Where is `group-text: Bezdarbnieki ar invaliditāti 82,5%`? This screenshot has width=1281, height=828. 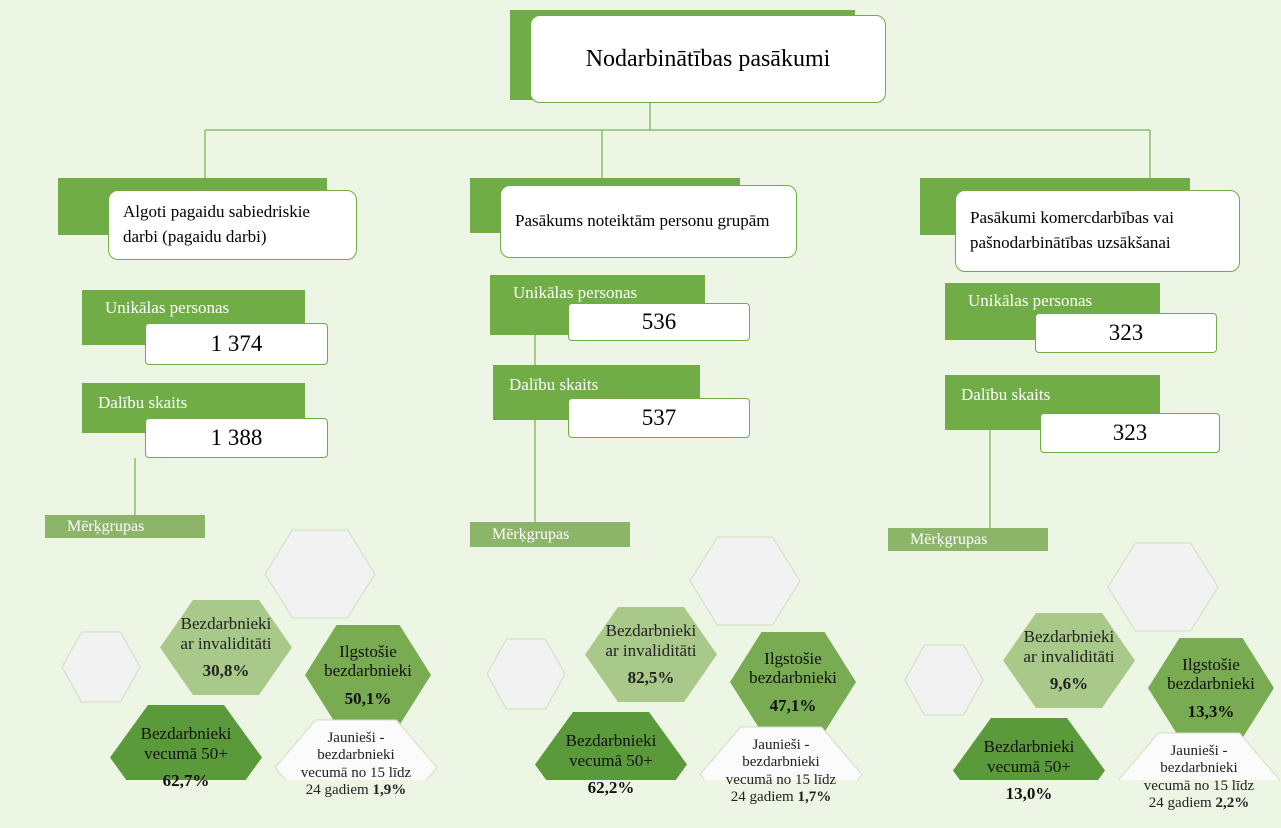 group-text: Bezdarbnieki ar invaliditāti 82,5% is located at coordinates (651, 654).